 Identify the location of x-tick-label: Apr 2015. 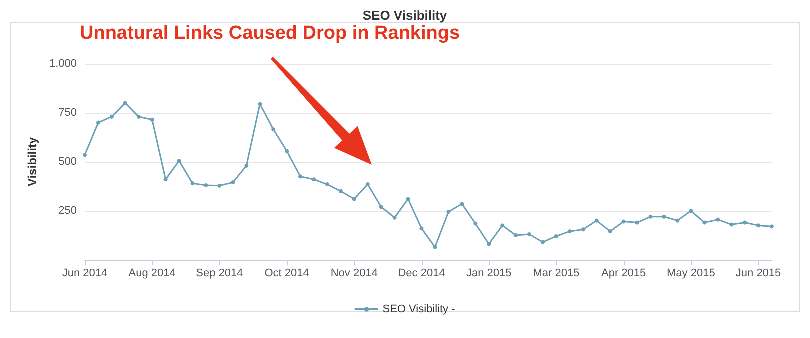
(623, 274).